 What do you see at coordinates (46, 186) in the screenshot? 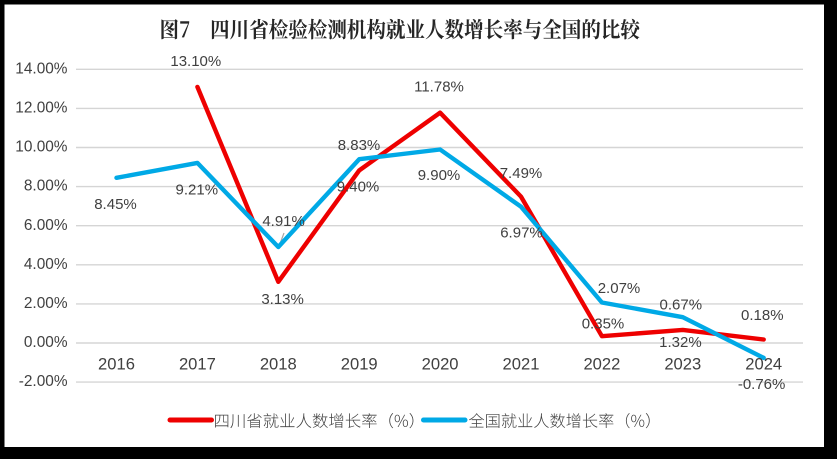
I see `svg-text: 8.00%` at bounding box center [46, 186].